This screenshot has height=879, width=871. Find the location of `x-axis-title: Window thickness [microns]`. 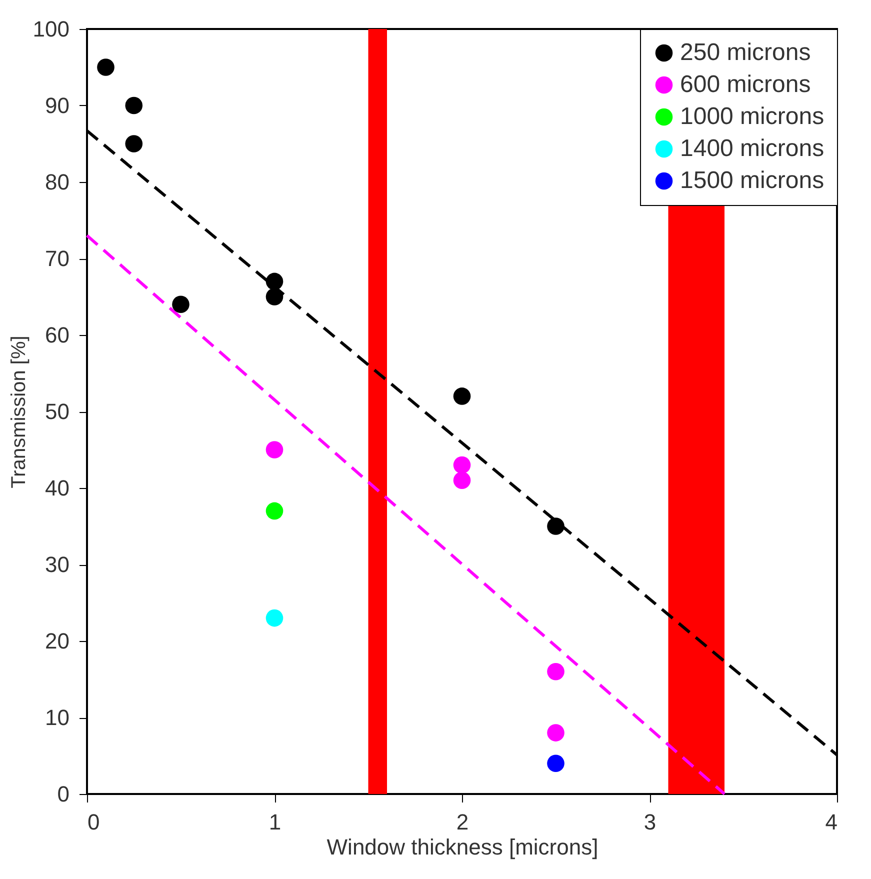

x-axis-title: Window thickness [microns] is located at coordinates (462, 847).